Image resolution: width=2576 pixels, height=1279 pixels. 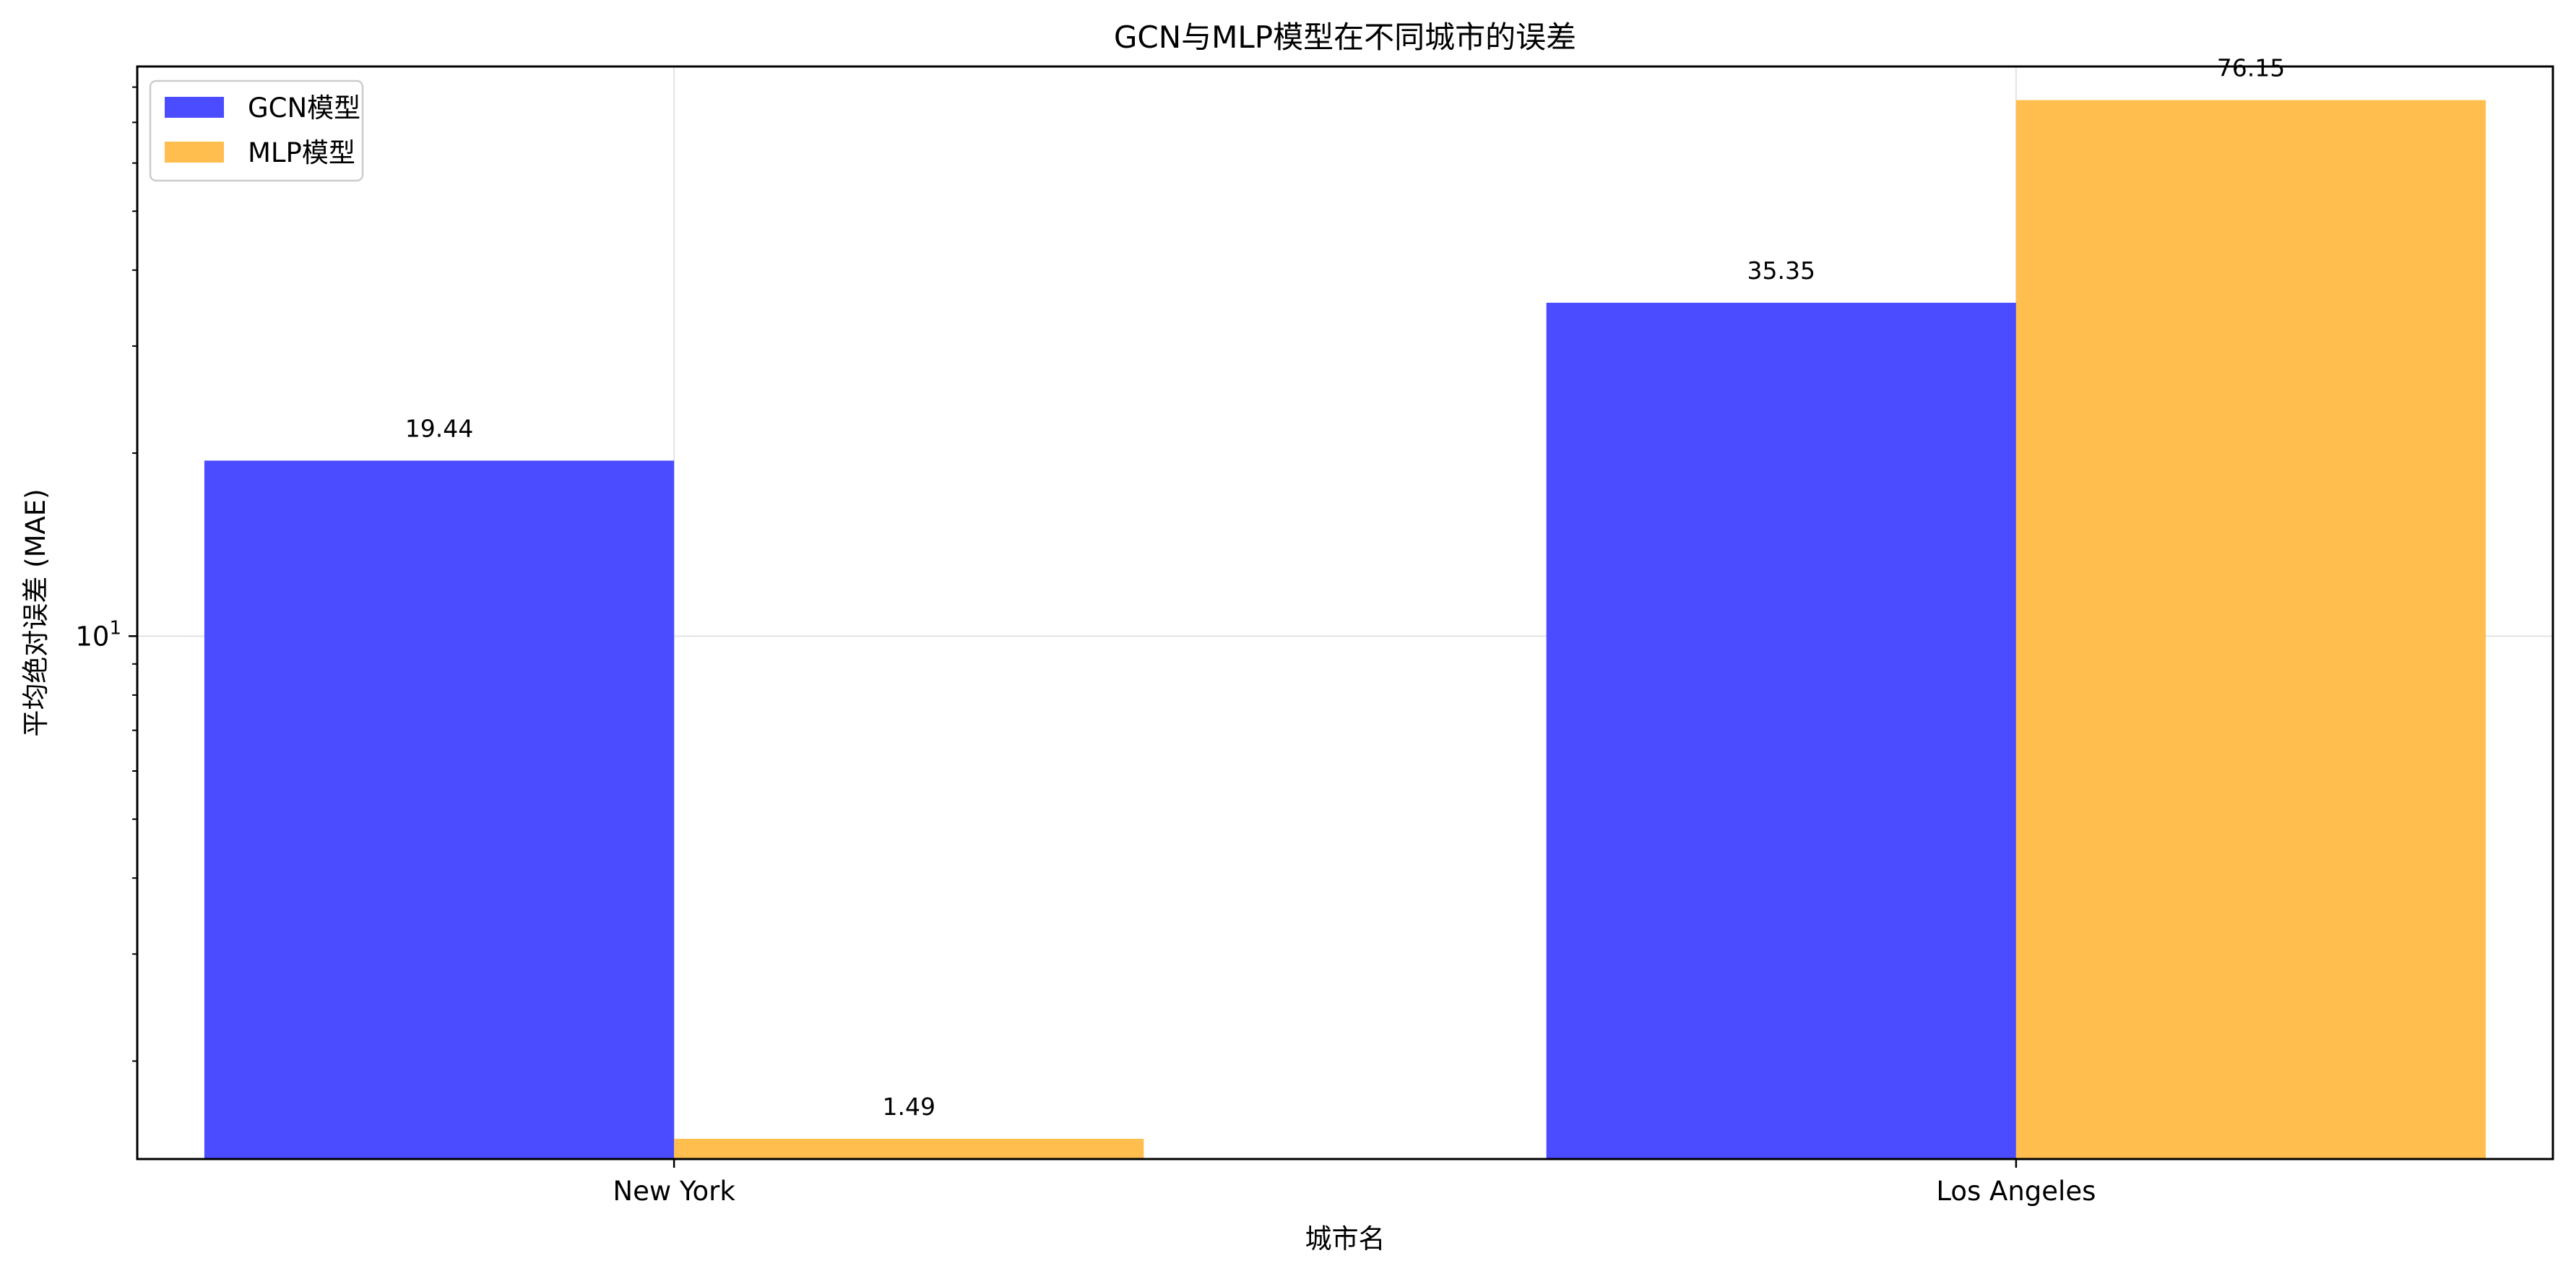 What do you see at coordinates (674, 1191) in the screenshot?
I see `x-tick-label: New York` at bounding box center [674, 1191].